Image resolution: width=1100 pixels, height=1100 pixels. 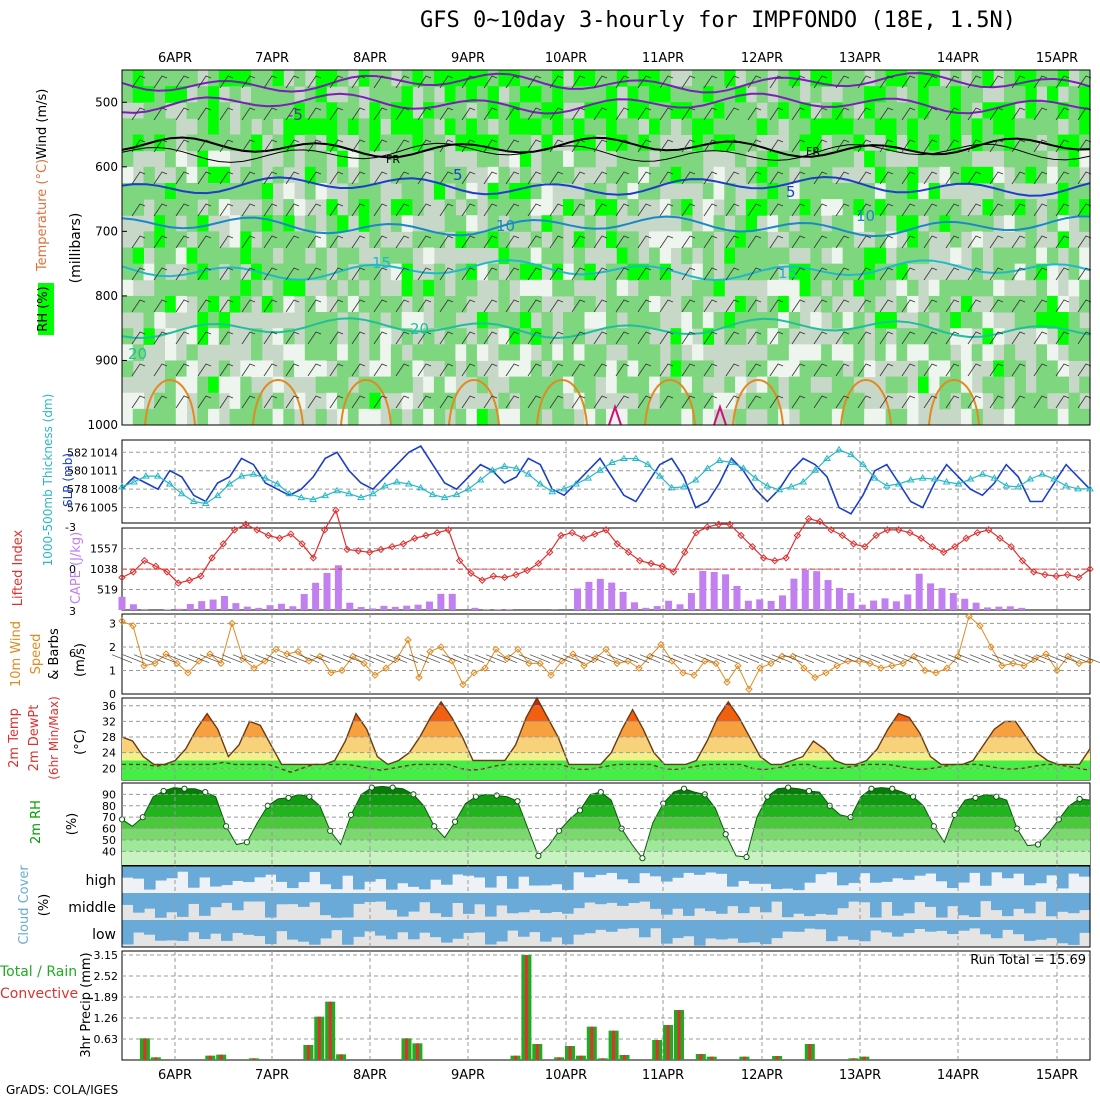 I want to click on rh-tick-label: 90, so click(x=109, y=794).